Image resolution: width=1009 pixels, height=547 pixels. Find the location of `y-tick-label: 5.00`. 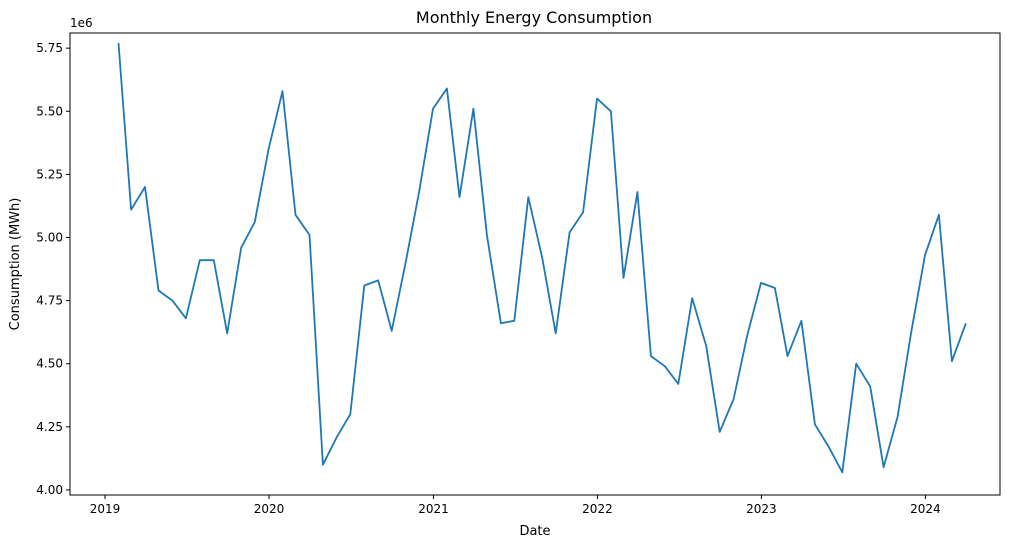

y-tick-label: 5.00 is located at coordinates (49, 237).